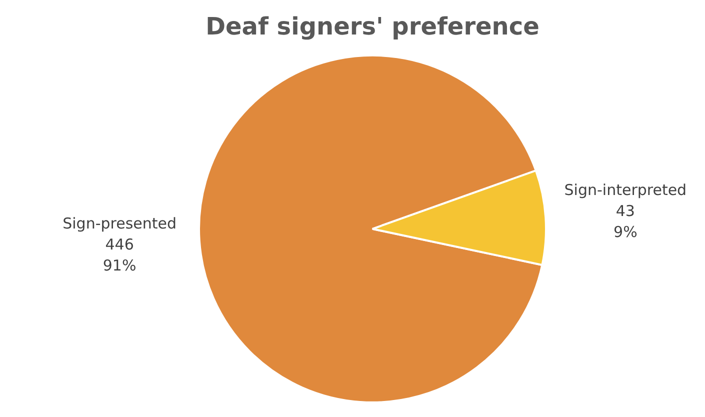 This screenshot has width=705, height=417. I want to click on slice-label: Sign-interpreted, so click(625, 189).